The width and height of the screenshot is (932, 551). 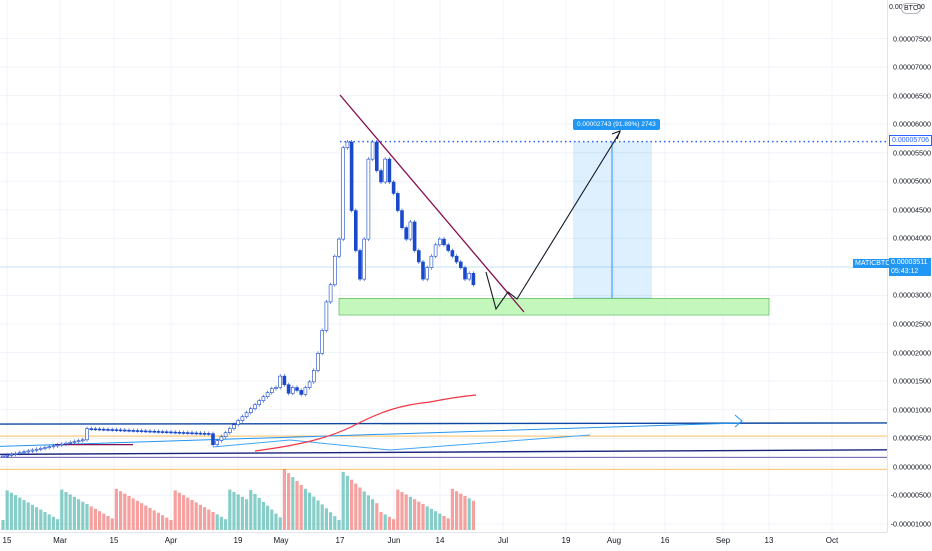 I want to click on channel-line-bottom, so click(x=443, y=452).